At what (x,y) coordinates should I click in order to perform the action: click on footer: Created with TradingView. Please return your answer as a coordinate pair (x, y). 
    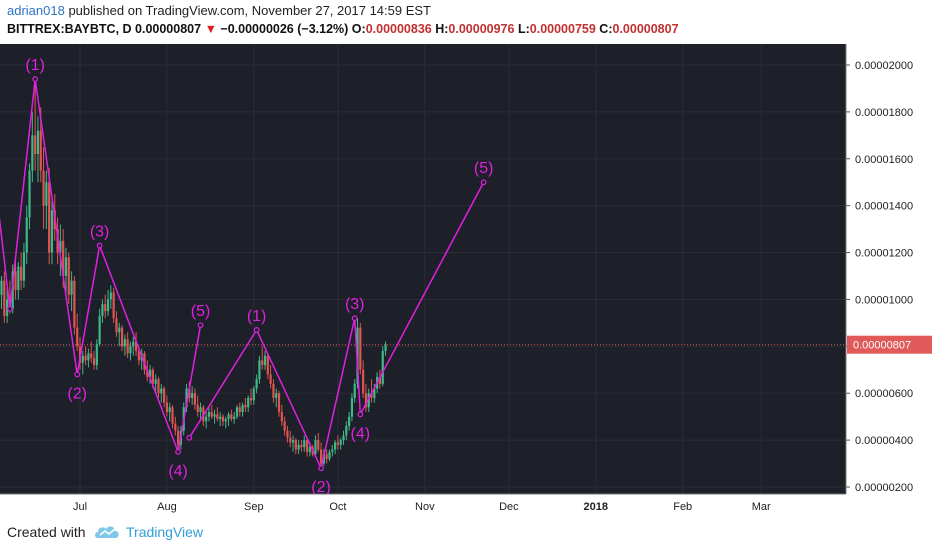
    Looking at the image, I should click on (466, 532).